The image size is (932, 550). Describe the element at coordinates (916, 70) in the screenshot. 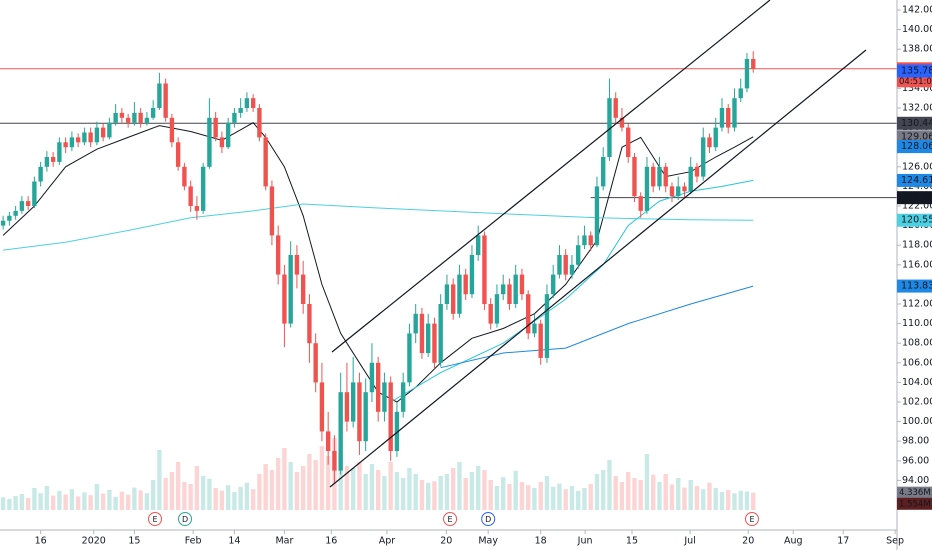

I see `price-tag-label: 135.78` at that location.